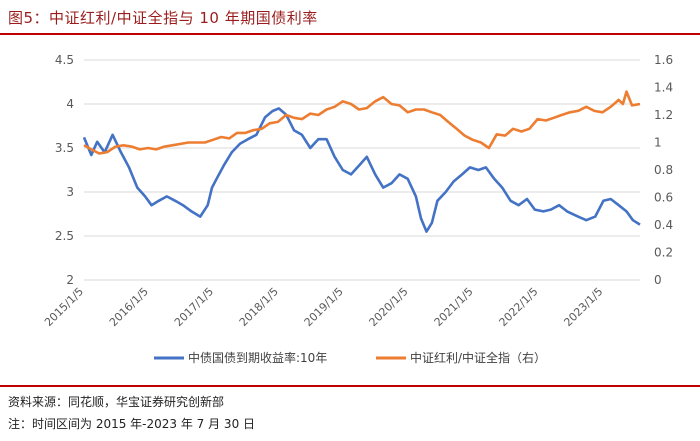 Image resolution: width=700 pixels, height=441 pixels. I want to click on right-axis-tick-label: 0.2, so click(663, 253).